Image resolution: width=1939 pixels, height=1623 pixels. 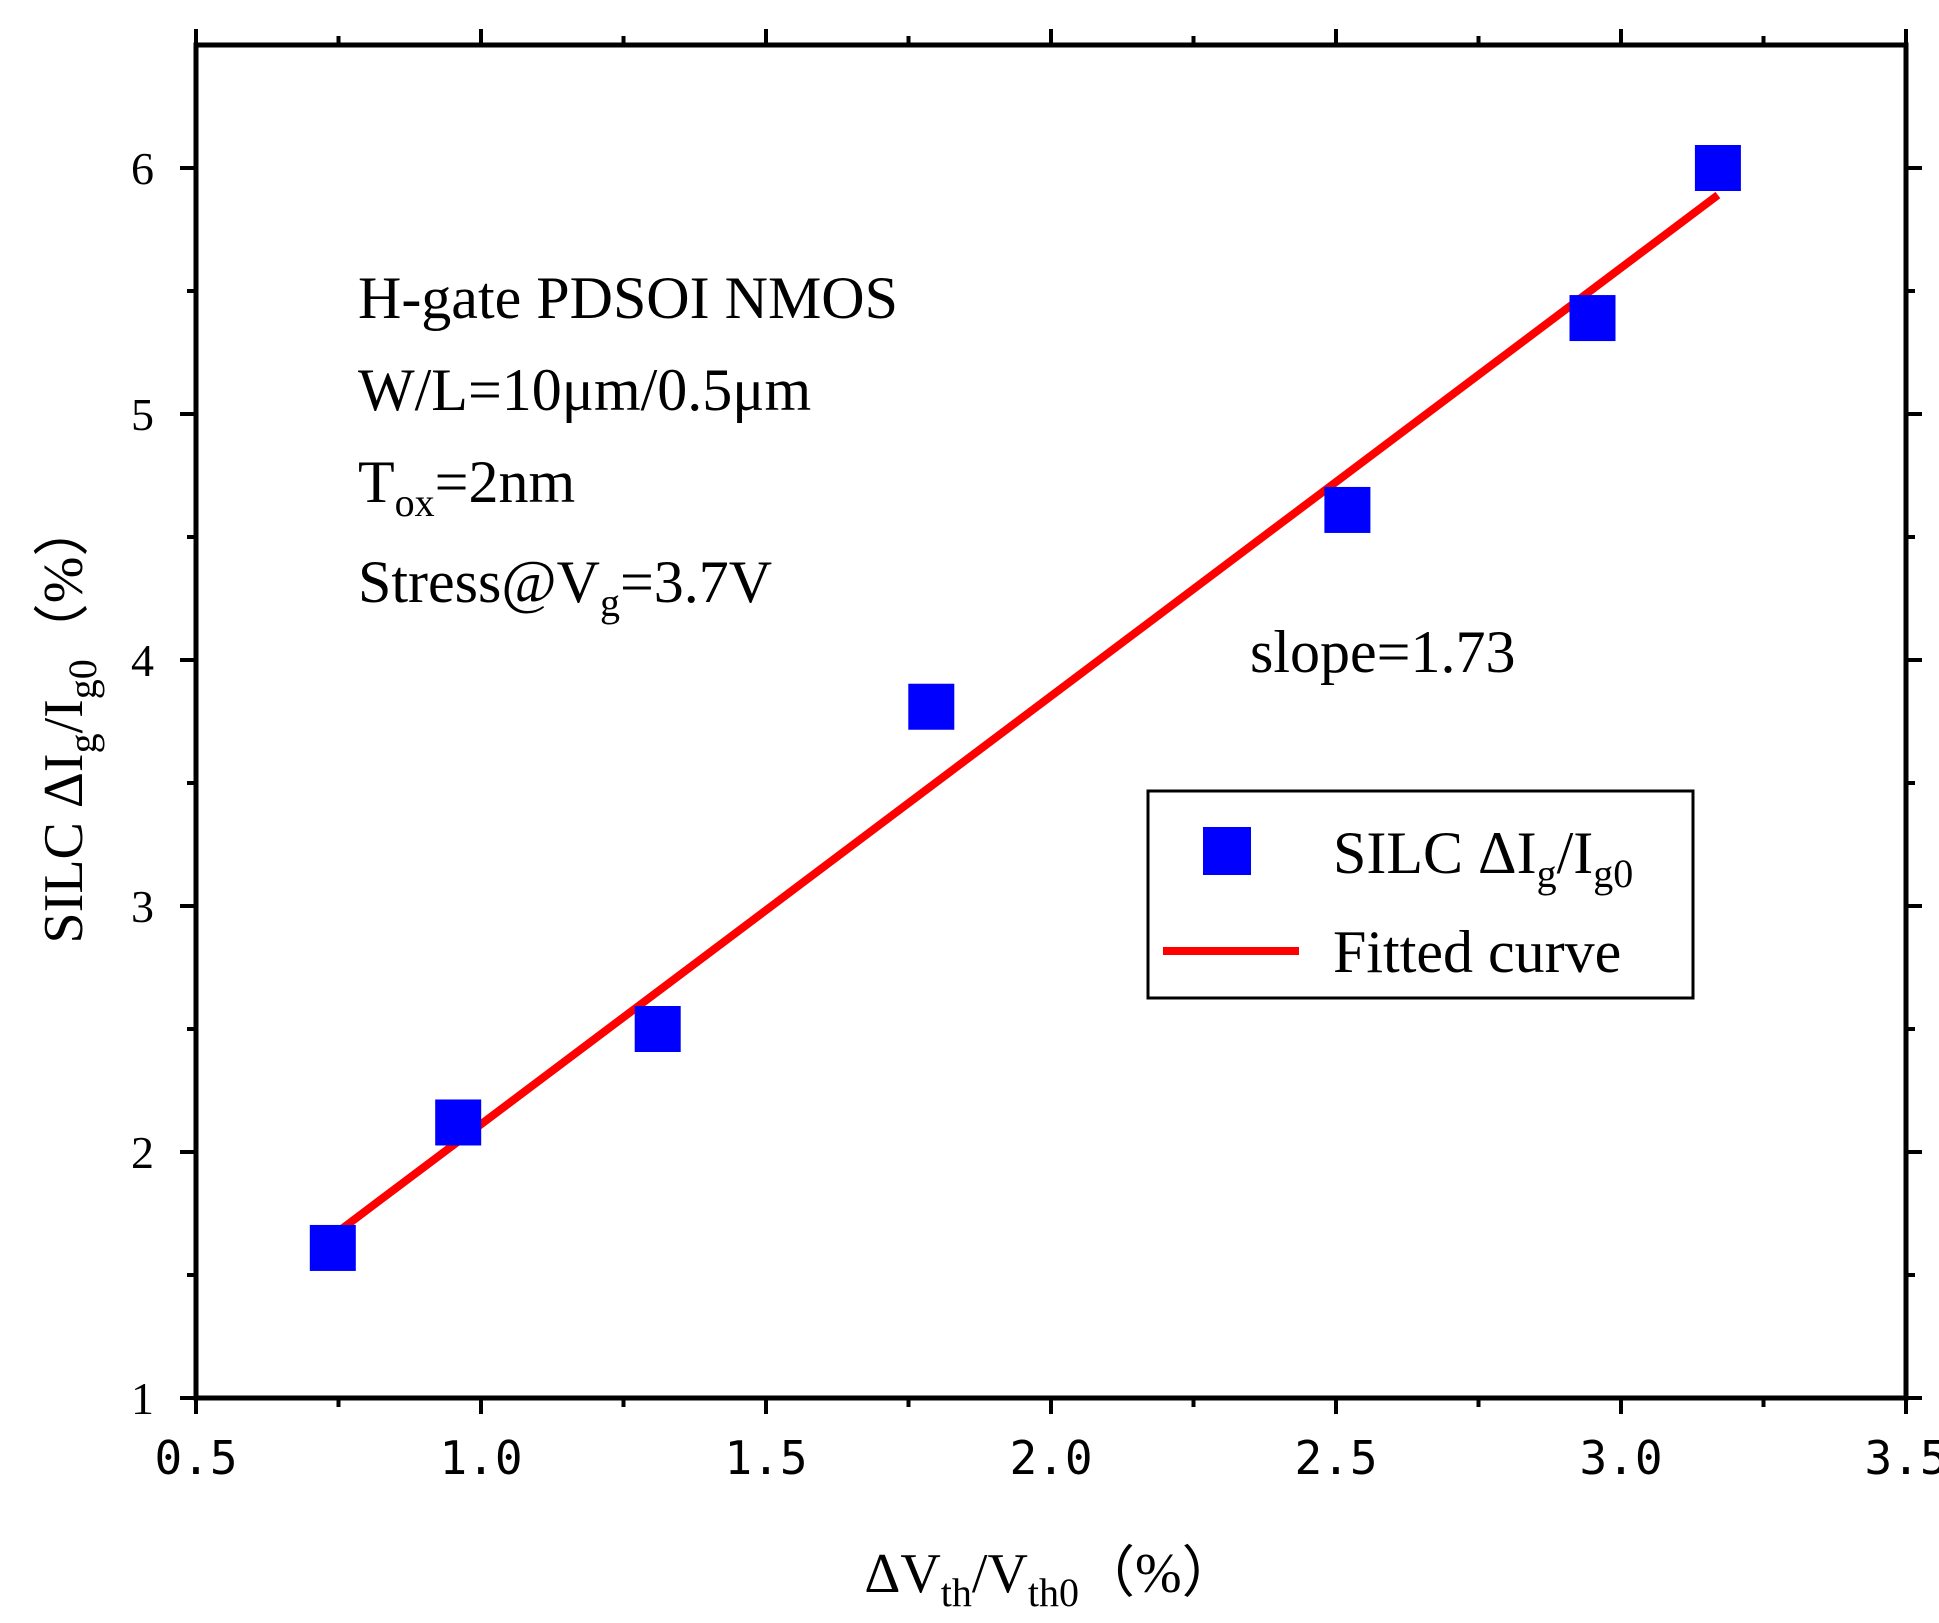 What do you see at coordinates (376, 482) in the screenshot?
I see `annotation-tox-main: T` at bounding box center [376, 482].